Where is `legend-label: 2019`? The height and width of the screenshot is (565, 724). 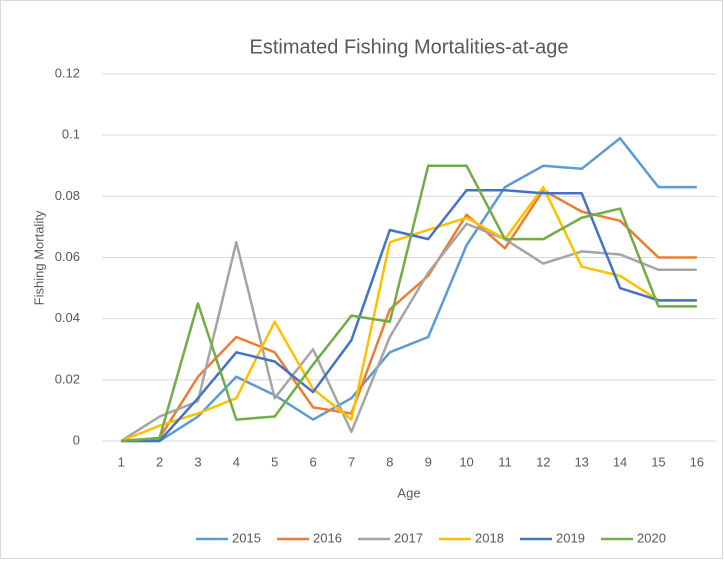 legend-label: 2019 is located at coordinates (570, 537).